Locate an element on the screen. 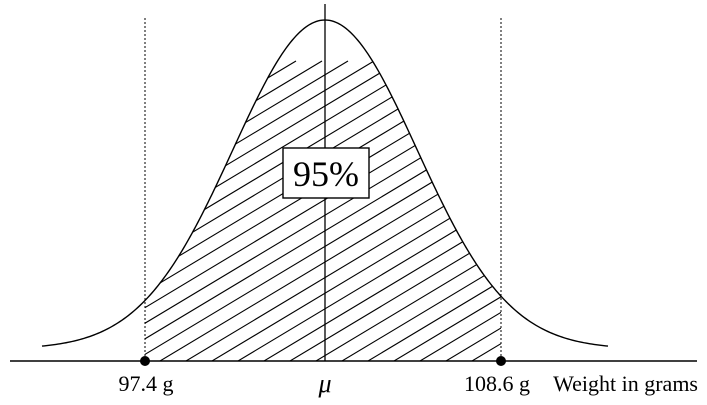 The width and height of the screenshot is (707, 405). lower-bound-point is located at coordinates (145, 361).